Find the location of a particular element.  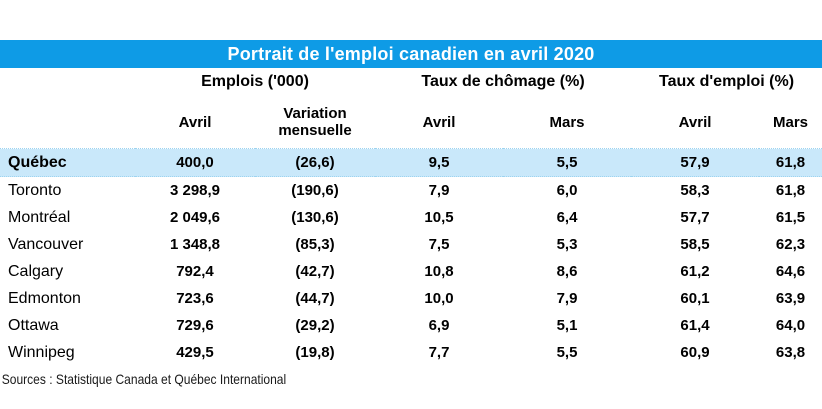

group-header-emplois: Emplois ('000) is located at coordinates (255, 81).